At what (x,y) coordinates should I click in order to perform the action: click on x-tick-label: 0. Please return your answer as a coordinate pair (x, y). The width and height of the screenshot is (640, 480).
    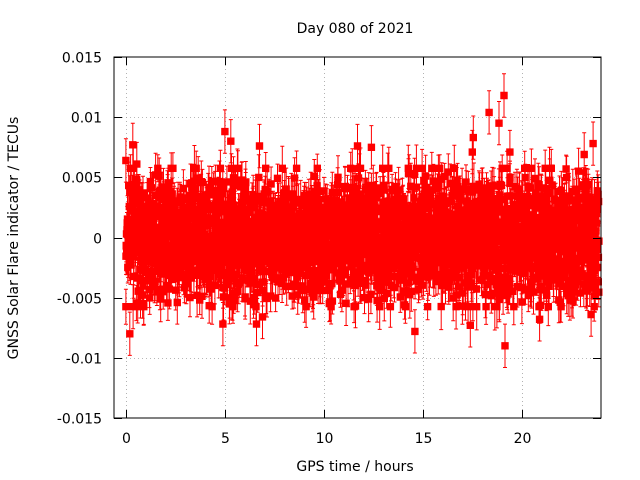
    Looking at the image, I should click on (126, 439).